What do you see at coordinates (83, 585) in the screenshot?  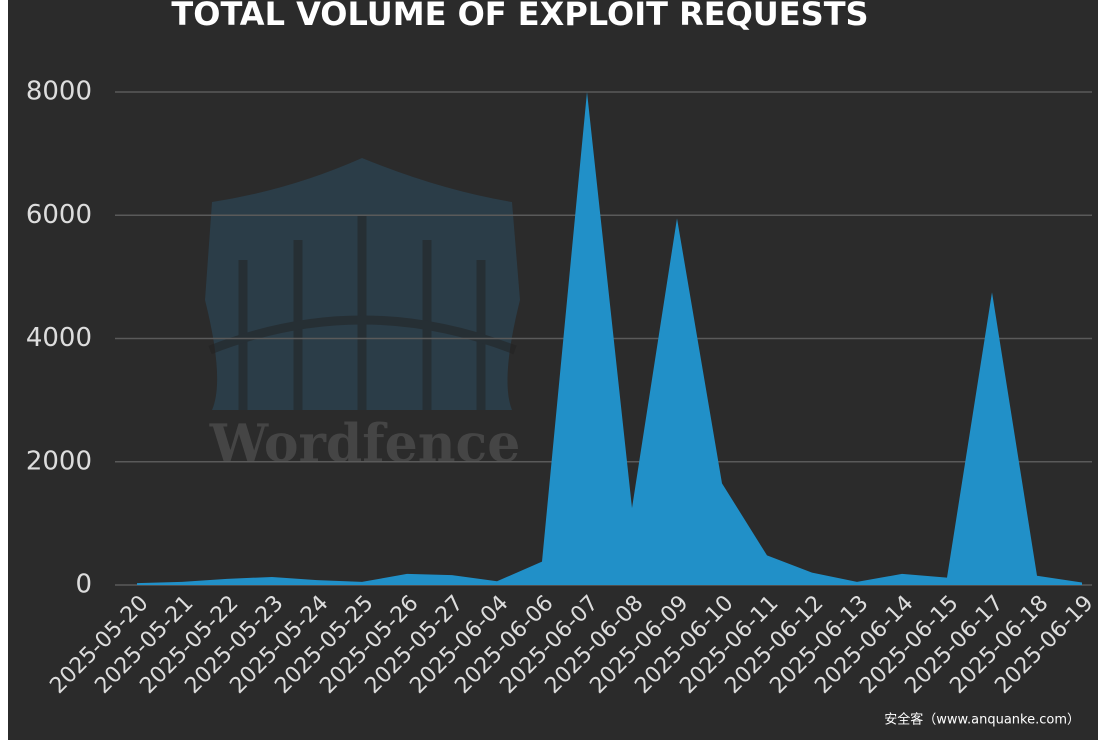 I see `y-tick-label: 0` at bounding box center [83, 585].